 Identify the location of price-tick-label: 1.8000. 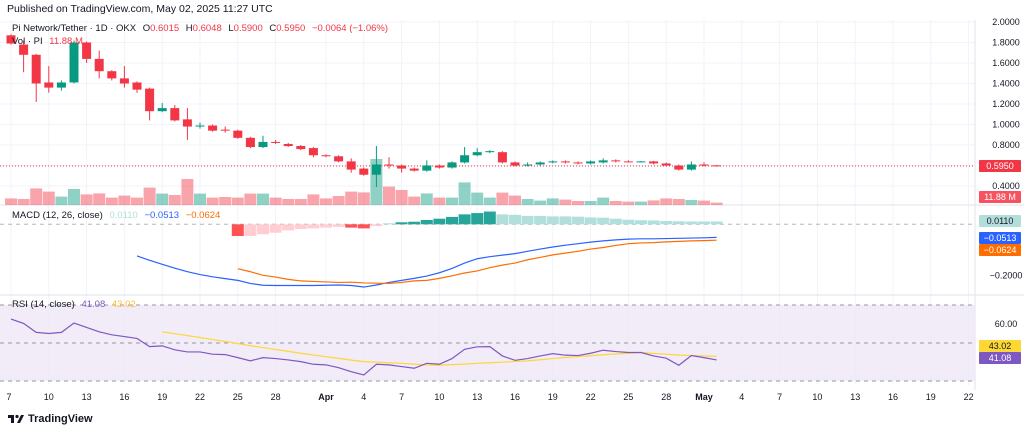
(1006, 43).